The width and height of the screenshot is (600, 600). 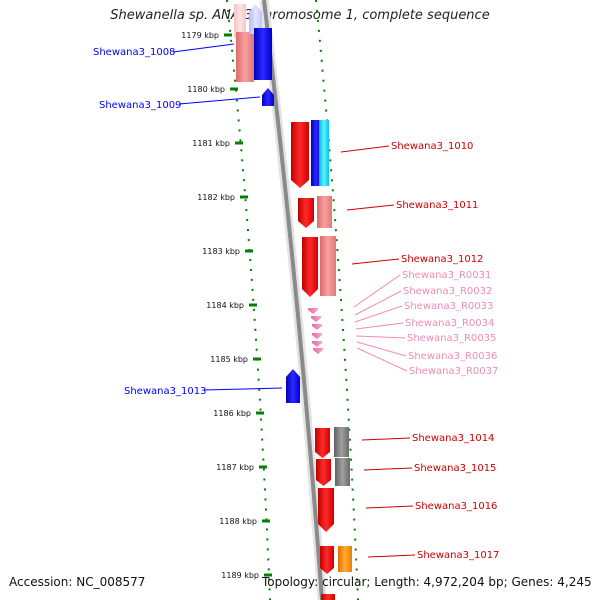 What do you see at coordinates (77, 582) in the screenshot?
I see `accession-text: Accession: NC_008577` at bounding box center [77, 582].